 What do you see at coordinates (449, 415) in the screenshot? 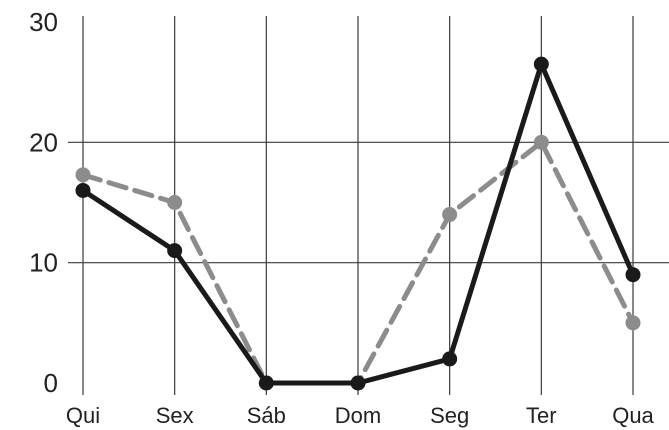
I see `x-tick-label: Seg` at bounding box center [449, 415].